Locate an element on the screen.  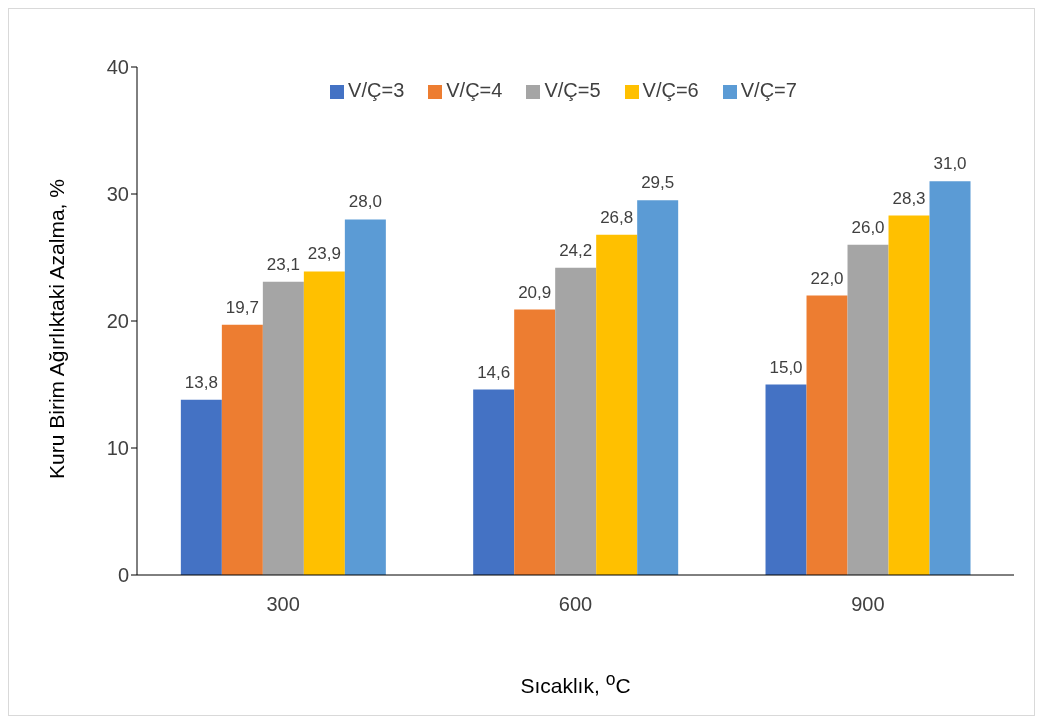
data-label: 23,9 is located at coordinates (324, 254).